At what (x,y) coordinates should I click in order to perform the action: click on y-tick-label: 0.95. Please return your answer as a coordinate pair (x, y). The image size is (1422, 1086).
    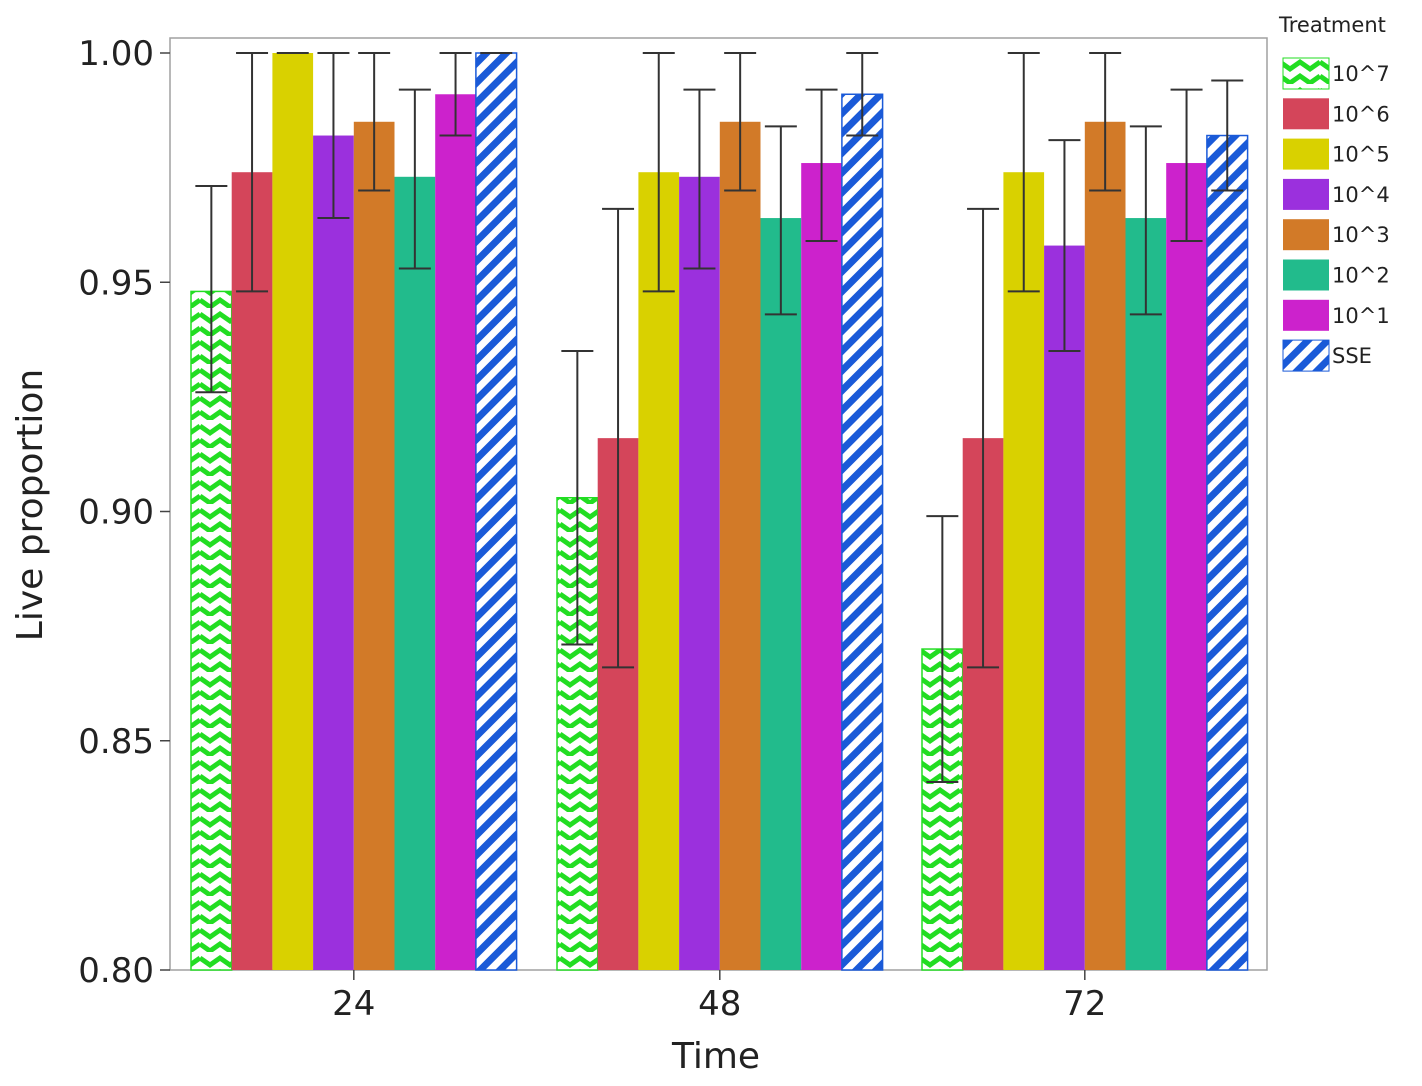
    Looking at the image, I should click on (116, 283).